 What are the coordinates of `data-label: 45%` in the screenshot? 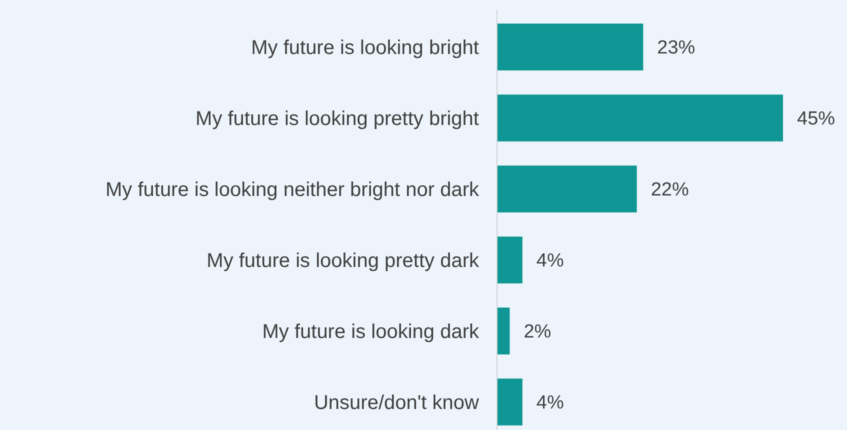 It's located at (816, 119).